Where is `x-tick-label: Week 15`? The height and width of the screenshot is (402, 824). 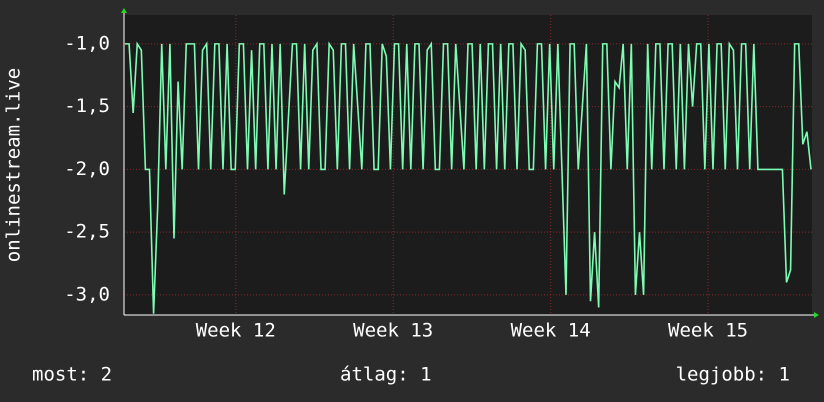
x-tick-label: Week 15 is located at coordinates (708, 331).